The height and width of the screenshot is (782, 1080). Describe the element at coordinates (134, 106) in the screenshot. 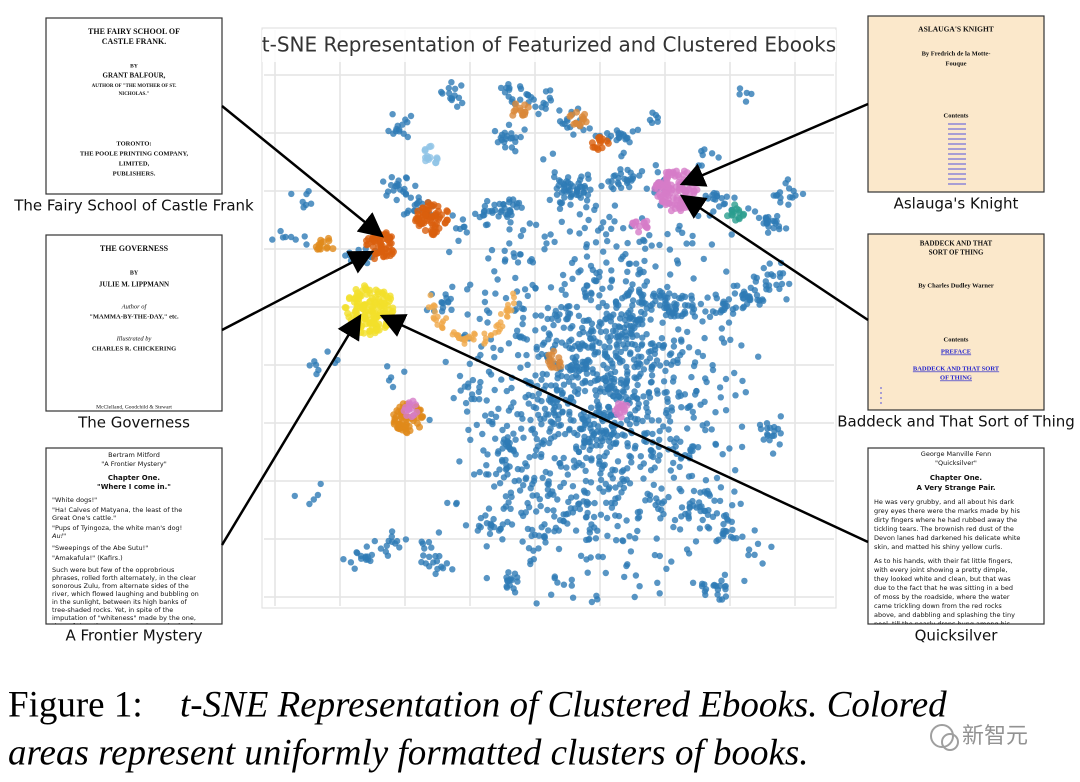

I see `page-image` at that location.